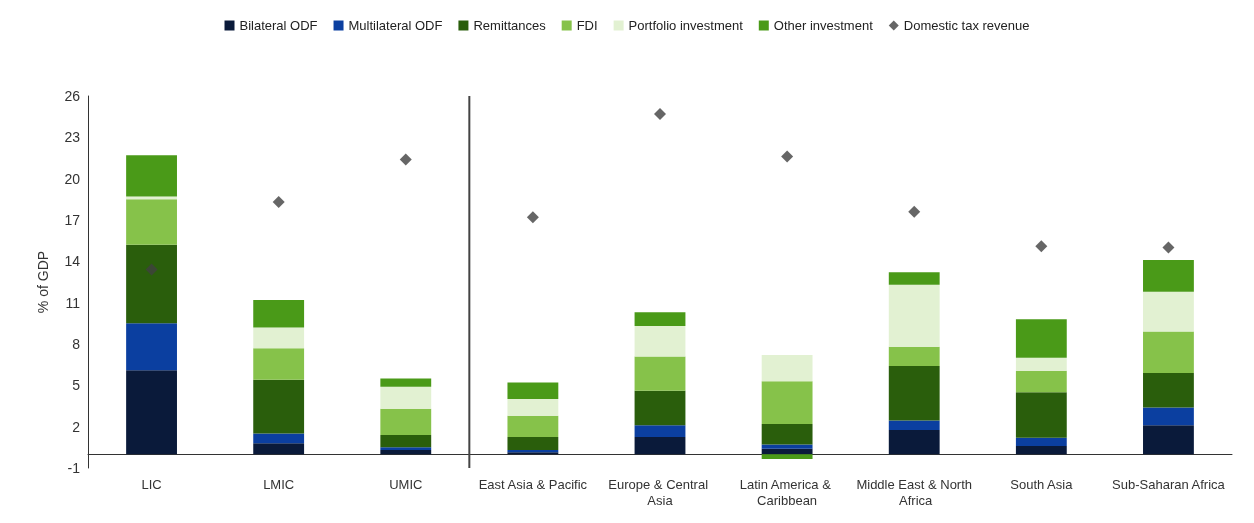  Describe the element at coordinates (76, 344) in the screenshot. I see `y-tick-label: 8` at that location.